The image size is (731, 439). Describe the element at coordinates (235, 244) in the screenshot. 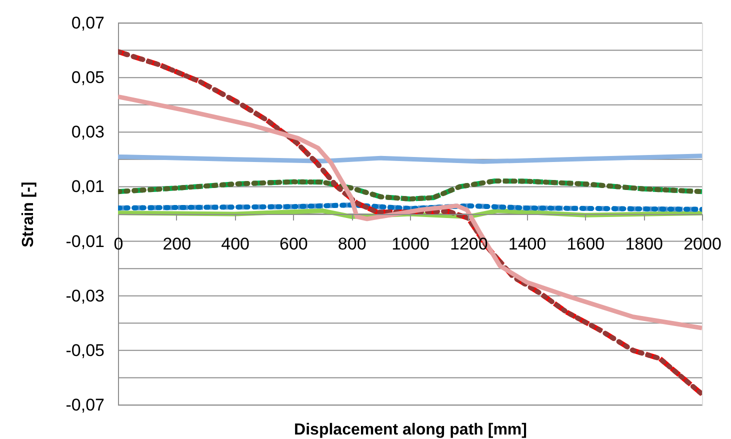

I see `x-tick-label: 400` at that location.